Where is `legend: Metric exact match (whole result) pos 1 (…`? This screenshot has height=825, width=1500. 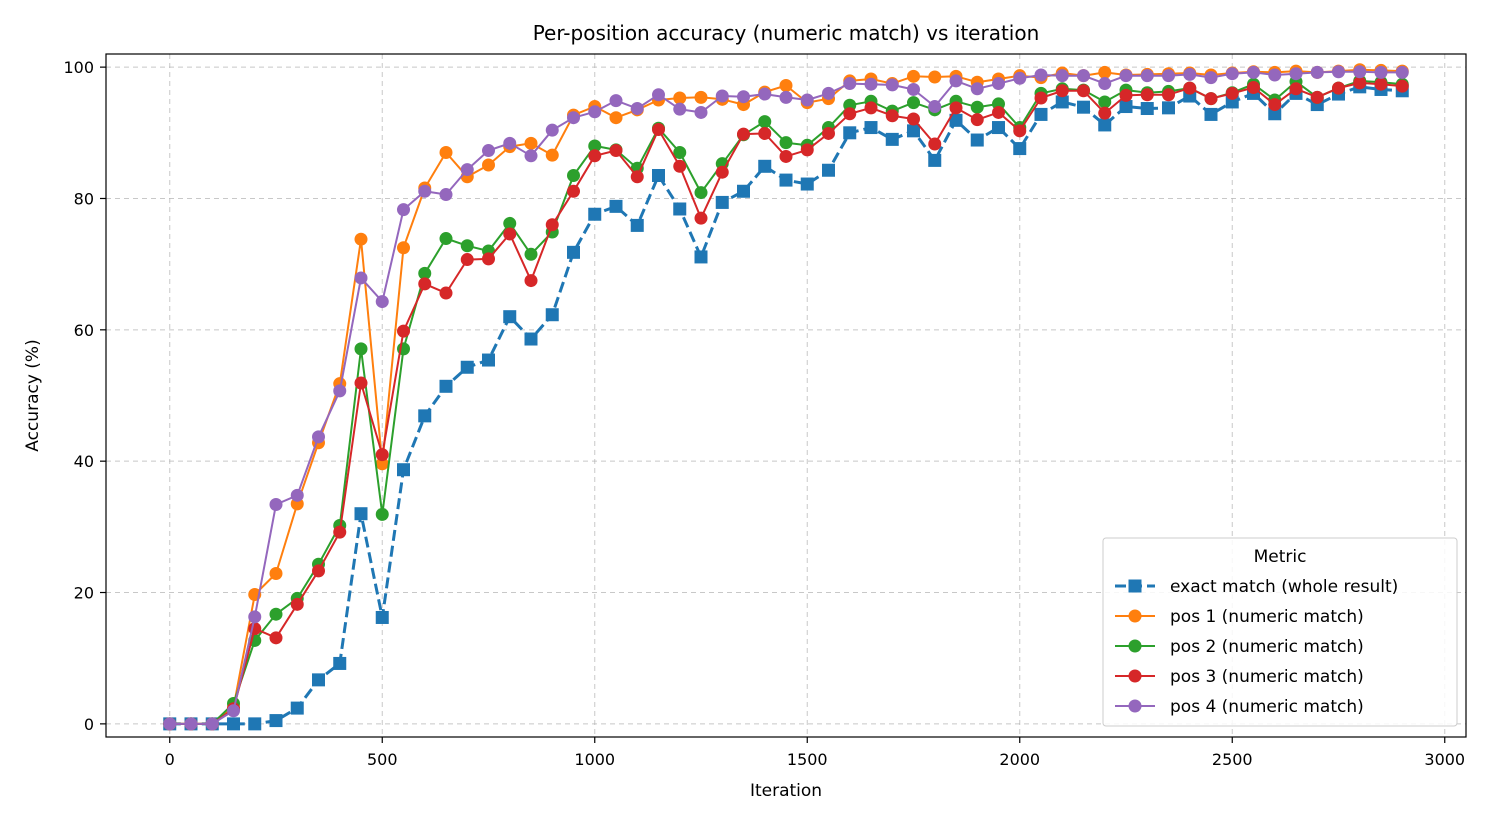
legend: Metric exact match (whole result) pos 1 (… is located at coordinates (1280, 632).